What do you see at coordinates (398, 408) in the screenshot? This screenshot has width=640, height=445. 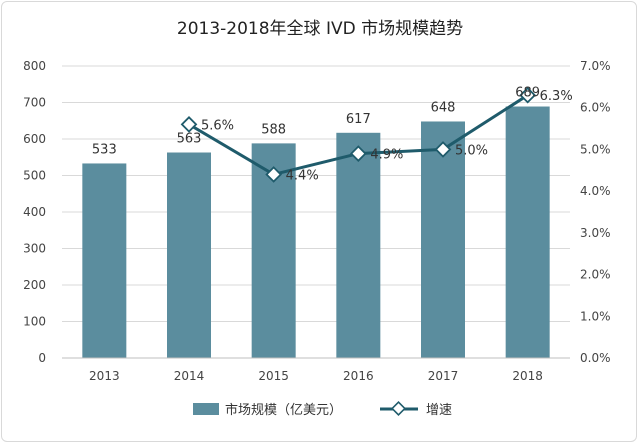 I see `legend-marker-icon` at bounding box center [398, 408].